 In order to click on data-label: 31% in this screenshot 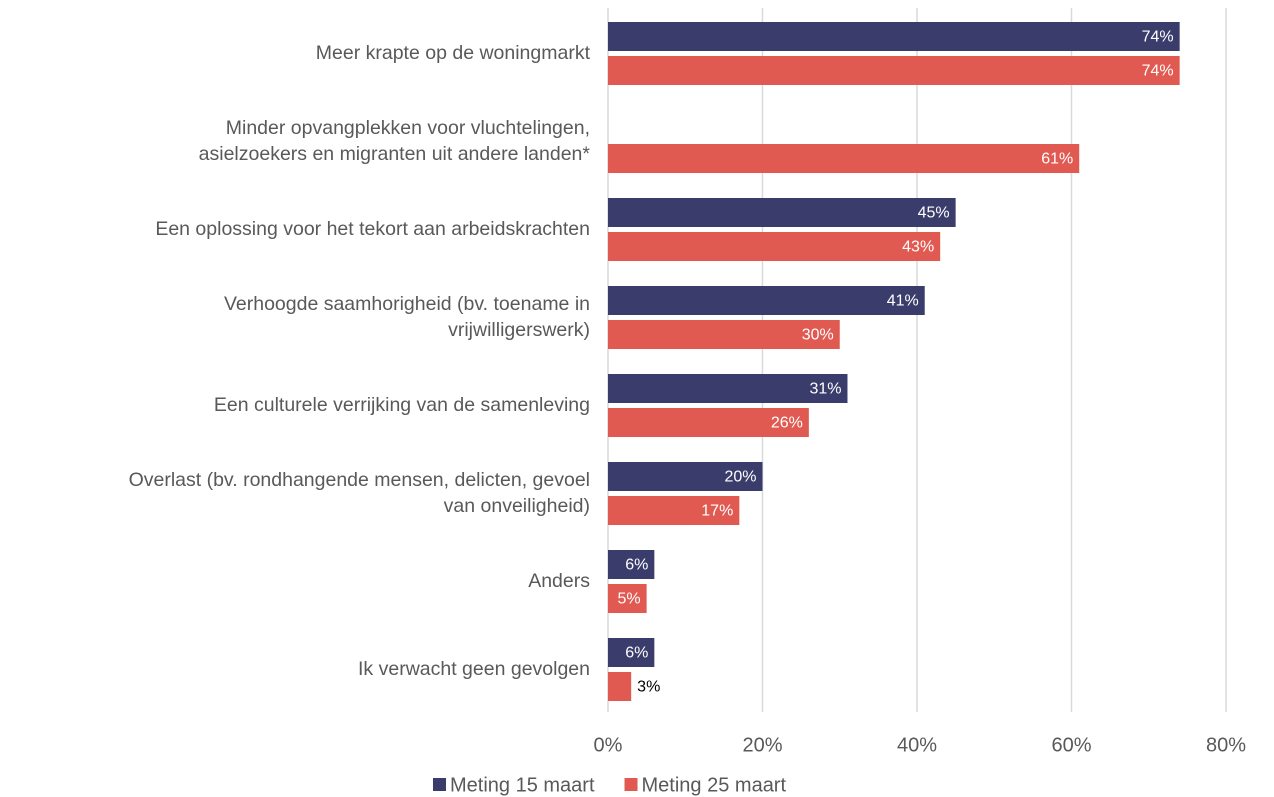, I will do `click(825, 389)`.